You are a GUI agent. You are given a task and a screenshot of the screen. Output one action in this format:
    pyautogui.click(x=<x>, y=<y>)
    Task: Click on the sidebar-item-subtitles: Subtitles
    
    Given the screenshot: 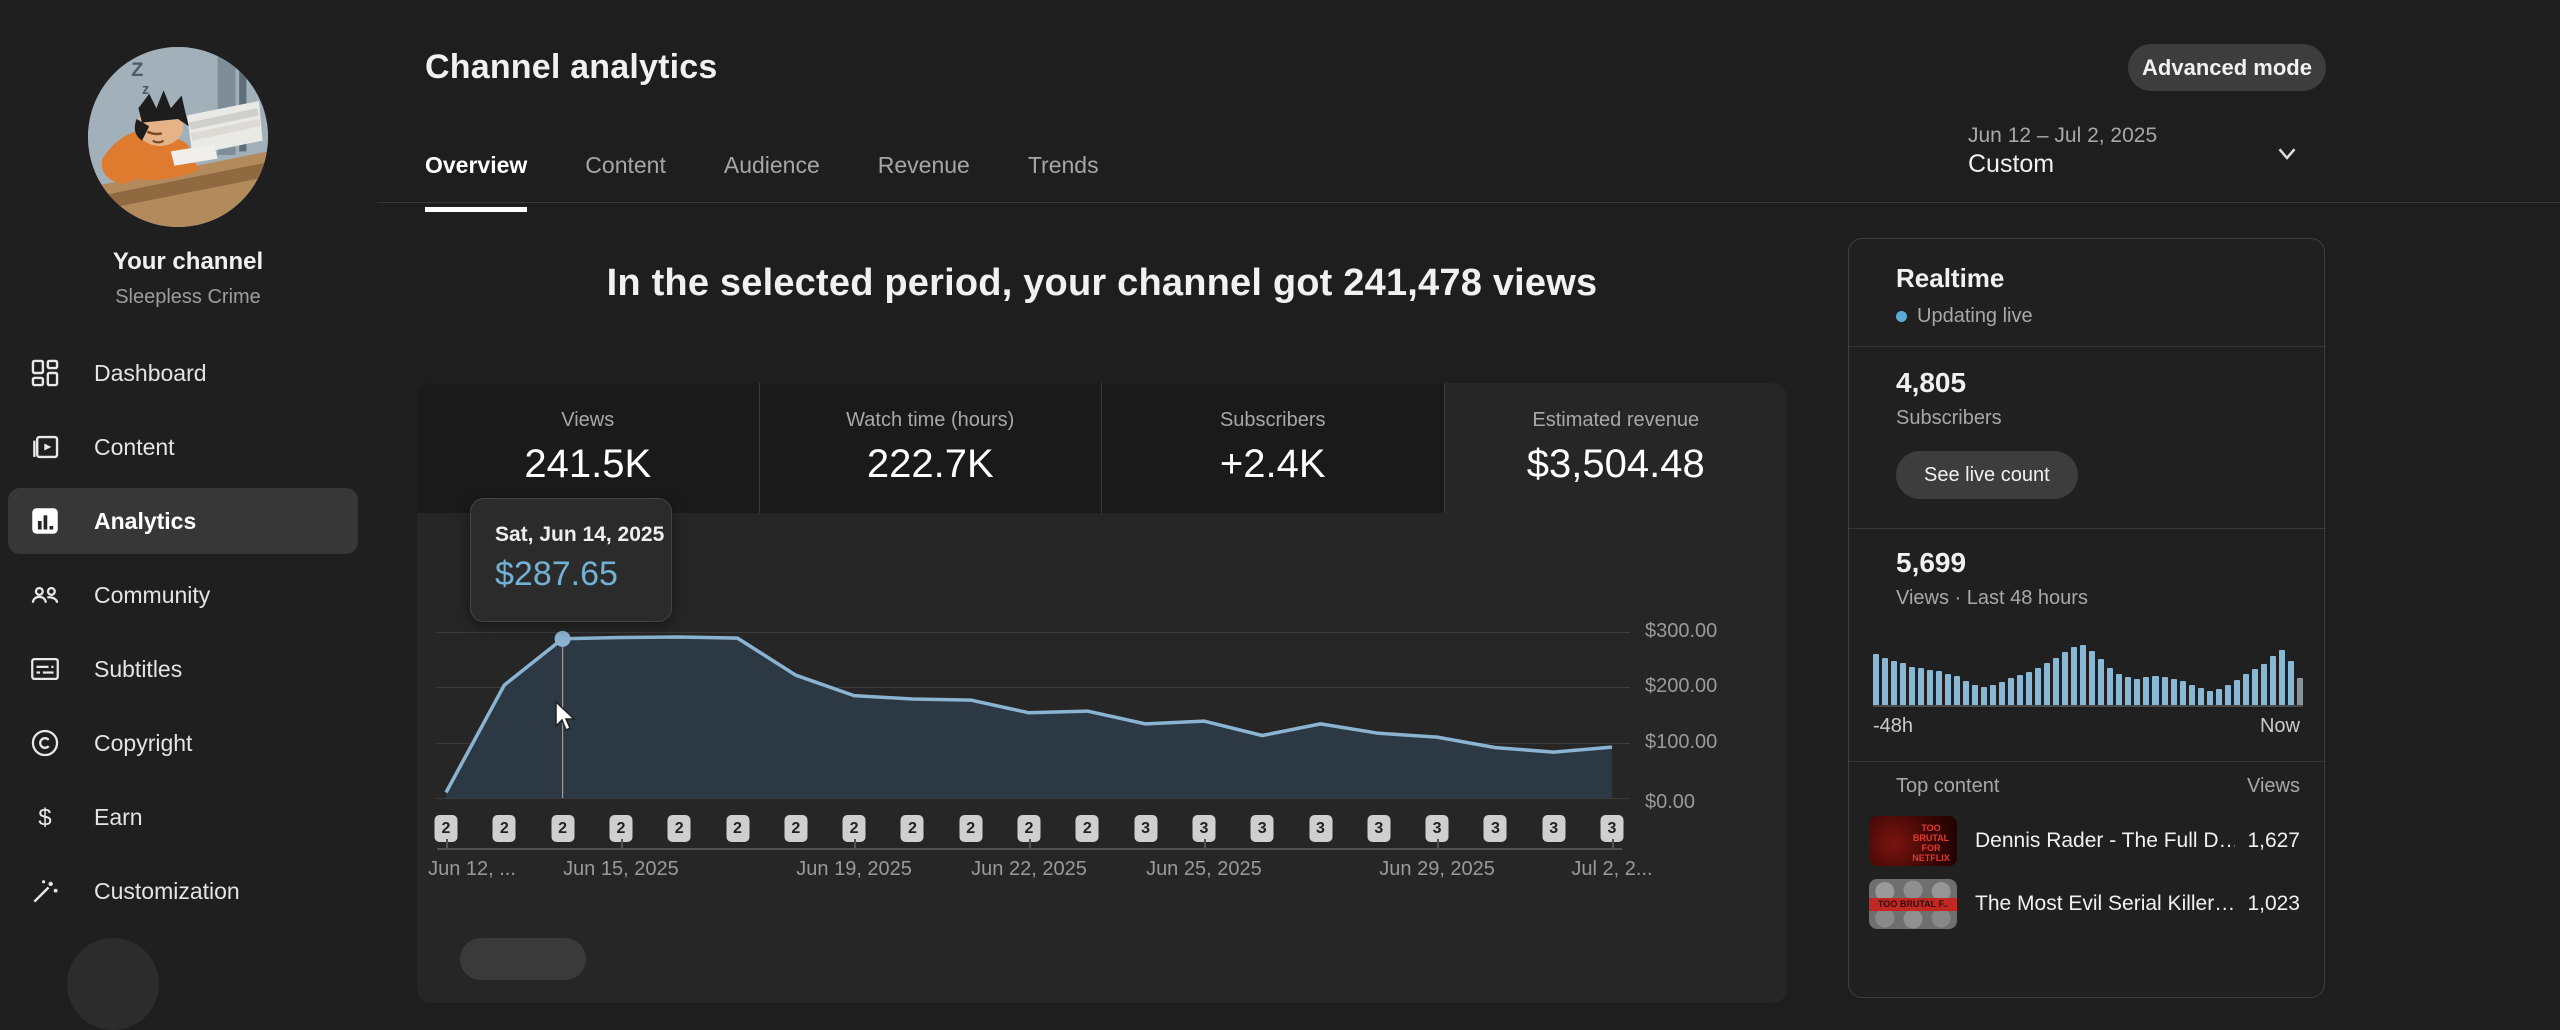 What is the action you would take?
    pyautogui.click(x=188, y=669)
    